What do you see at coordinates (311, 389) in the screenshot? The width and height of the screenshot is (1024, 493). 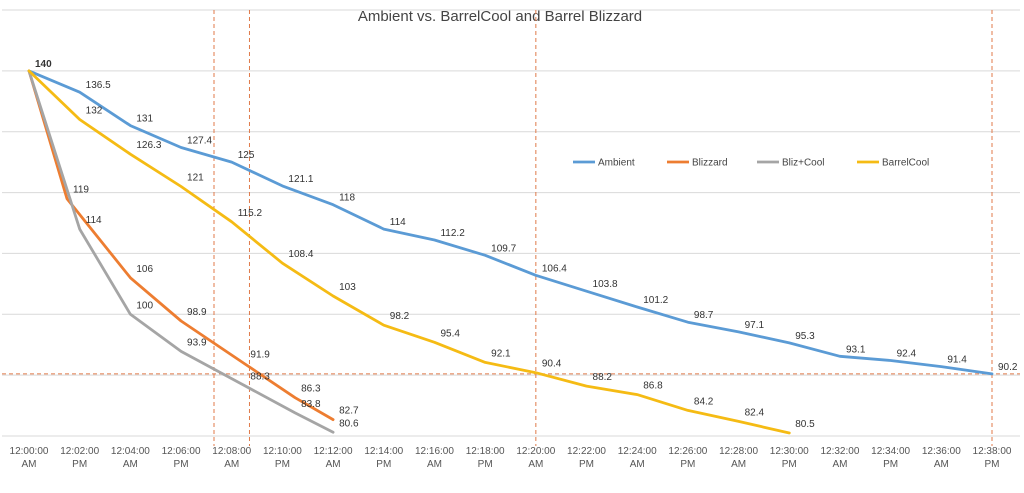 I see `data-label: 86.3` at bounding box center [311, 389].